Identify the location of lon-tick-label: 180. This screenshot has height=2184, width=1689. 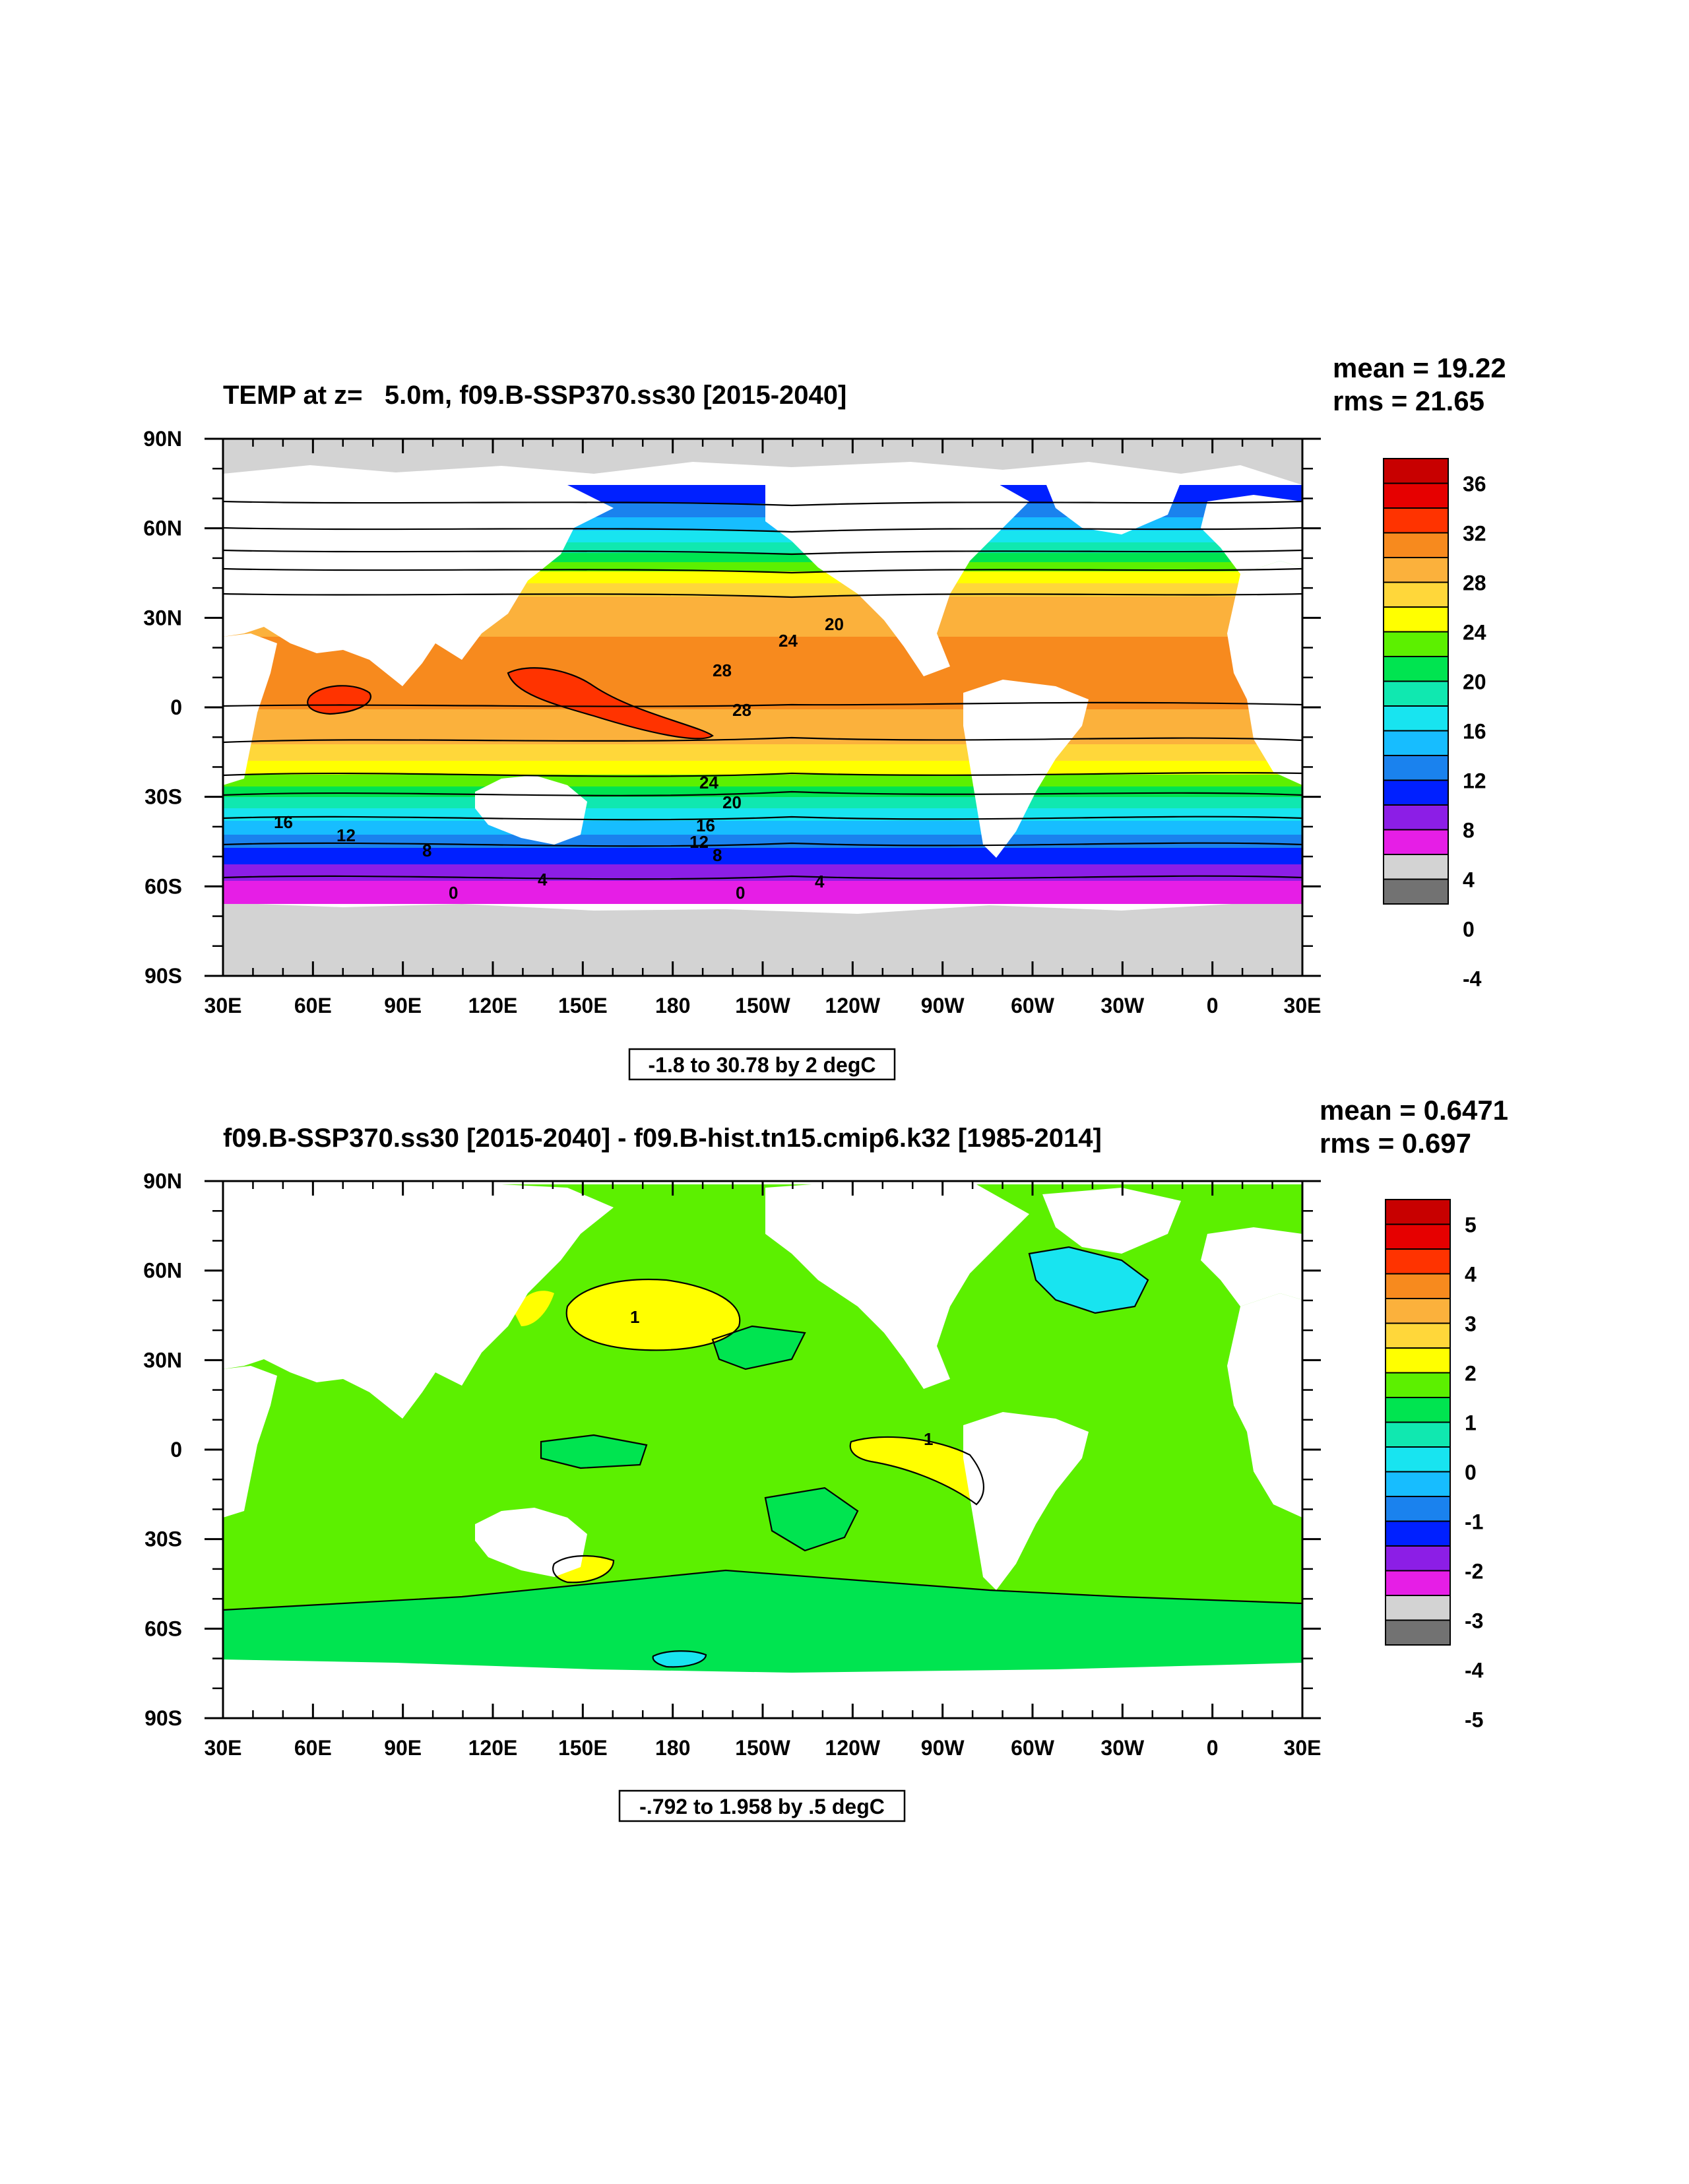
(672, 1005).